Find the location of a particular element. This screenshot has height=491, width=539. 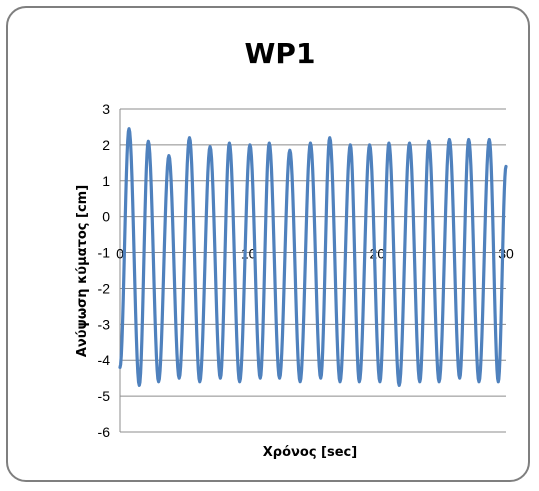

x-tick-label: 0 is located at coordinates (120, 254).